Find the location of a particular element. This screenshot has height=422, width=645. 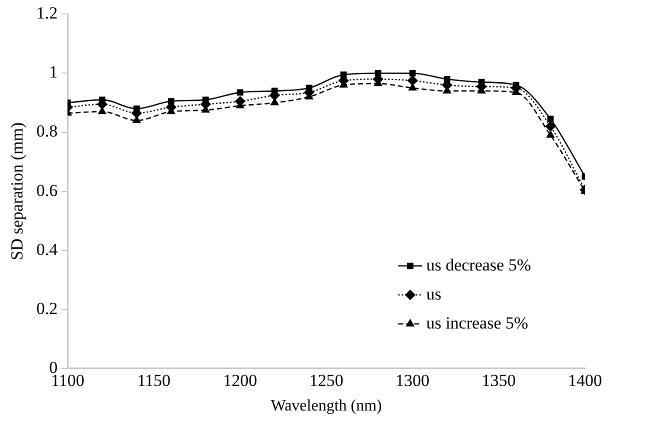

legend-label: us increase 5% is located at coordinates (477, 322).